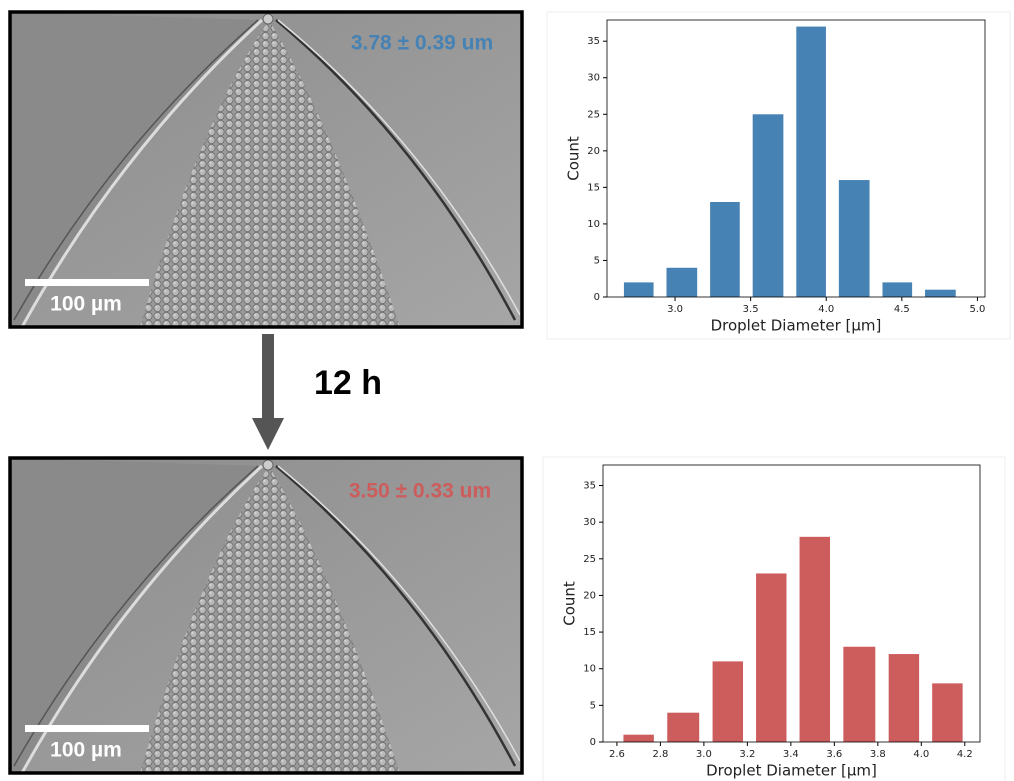 The image size is (1014, 781). I want to click on size-label: 3.78 ± 0.39 um, so click(422, 43).